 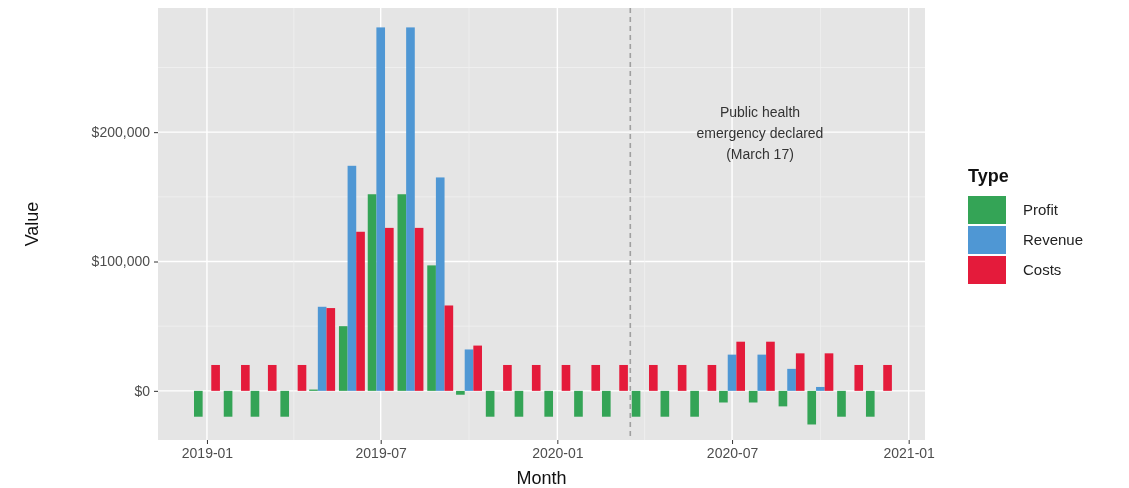 I want to click on legend-label: Profit, so click(x=1041, y=209).